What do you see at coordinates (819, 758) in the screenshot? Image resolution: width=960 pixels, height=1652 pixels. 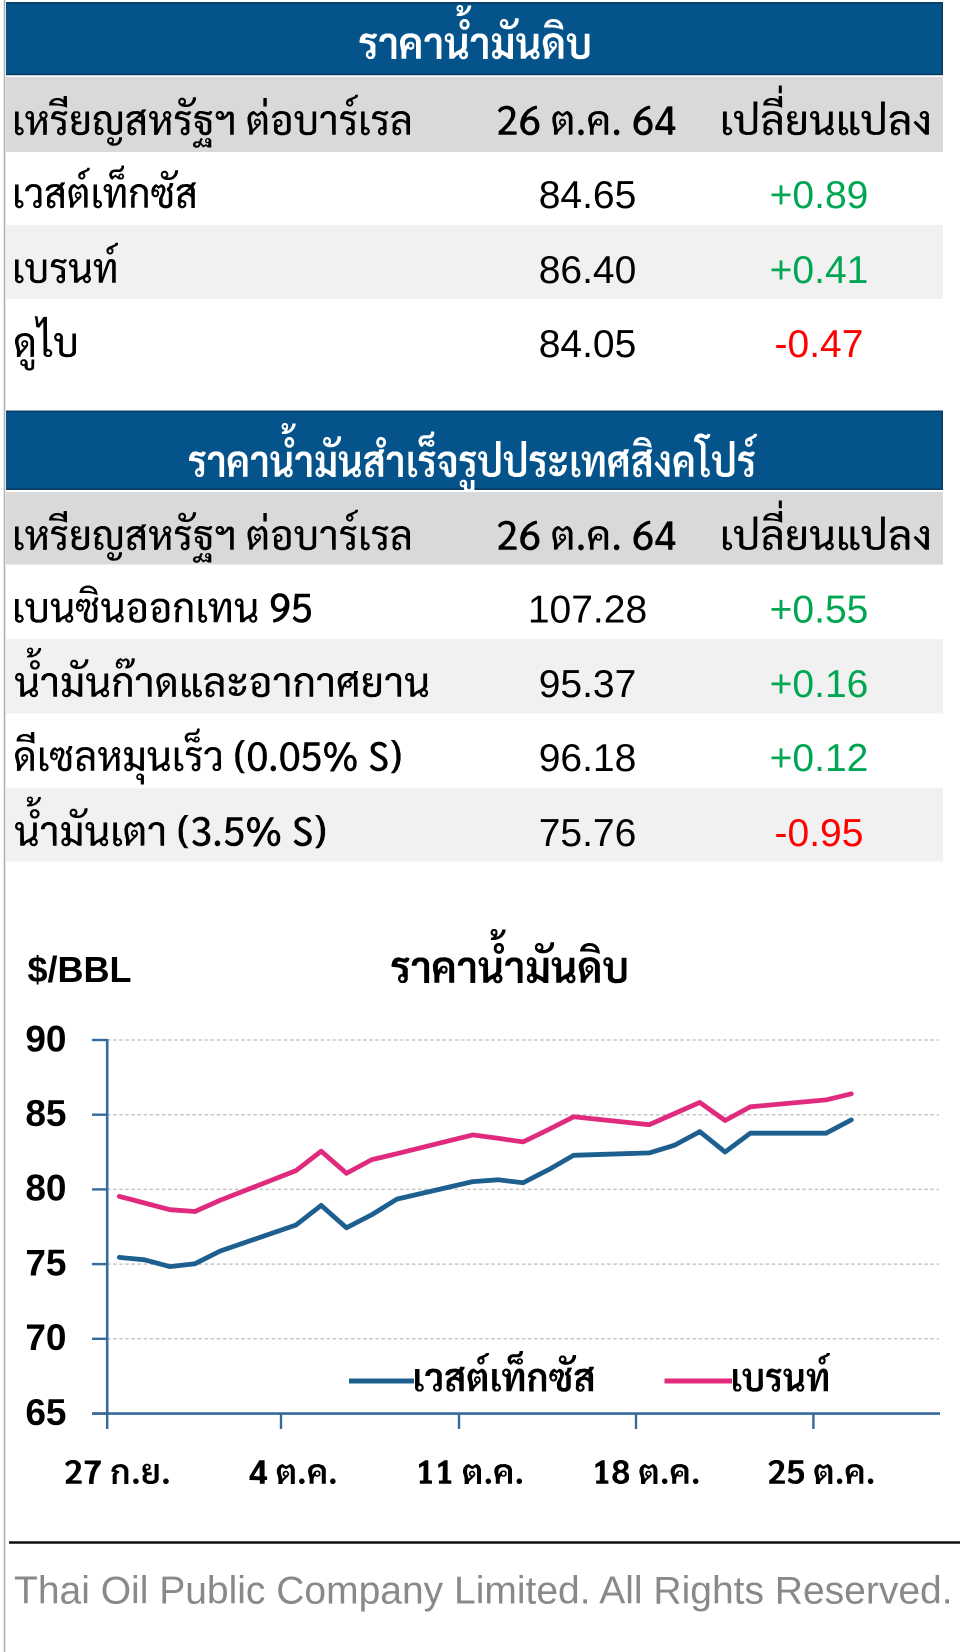 I see `svg-text: +0.12` at bounding box center [819, 758].